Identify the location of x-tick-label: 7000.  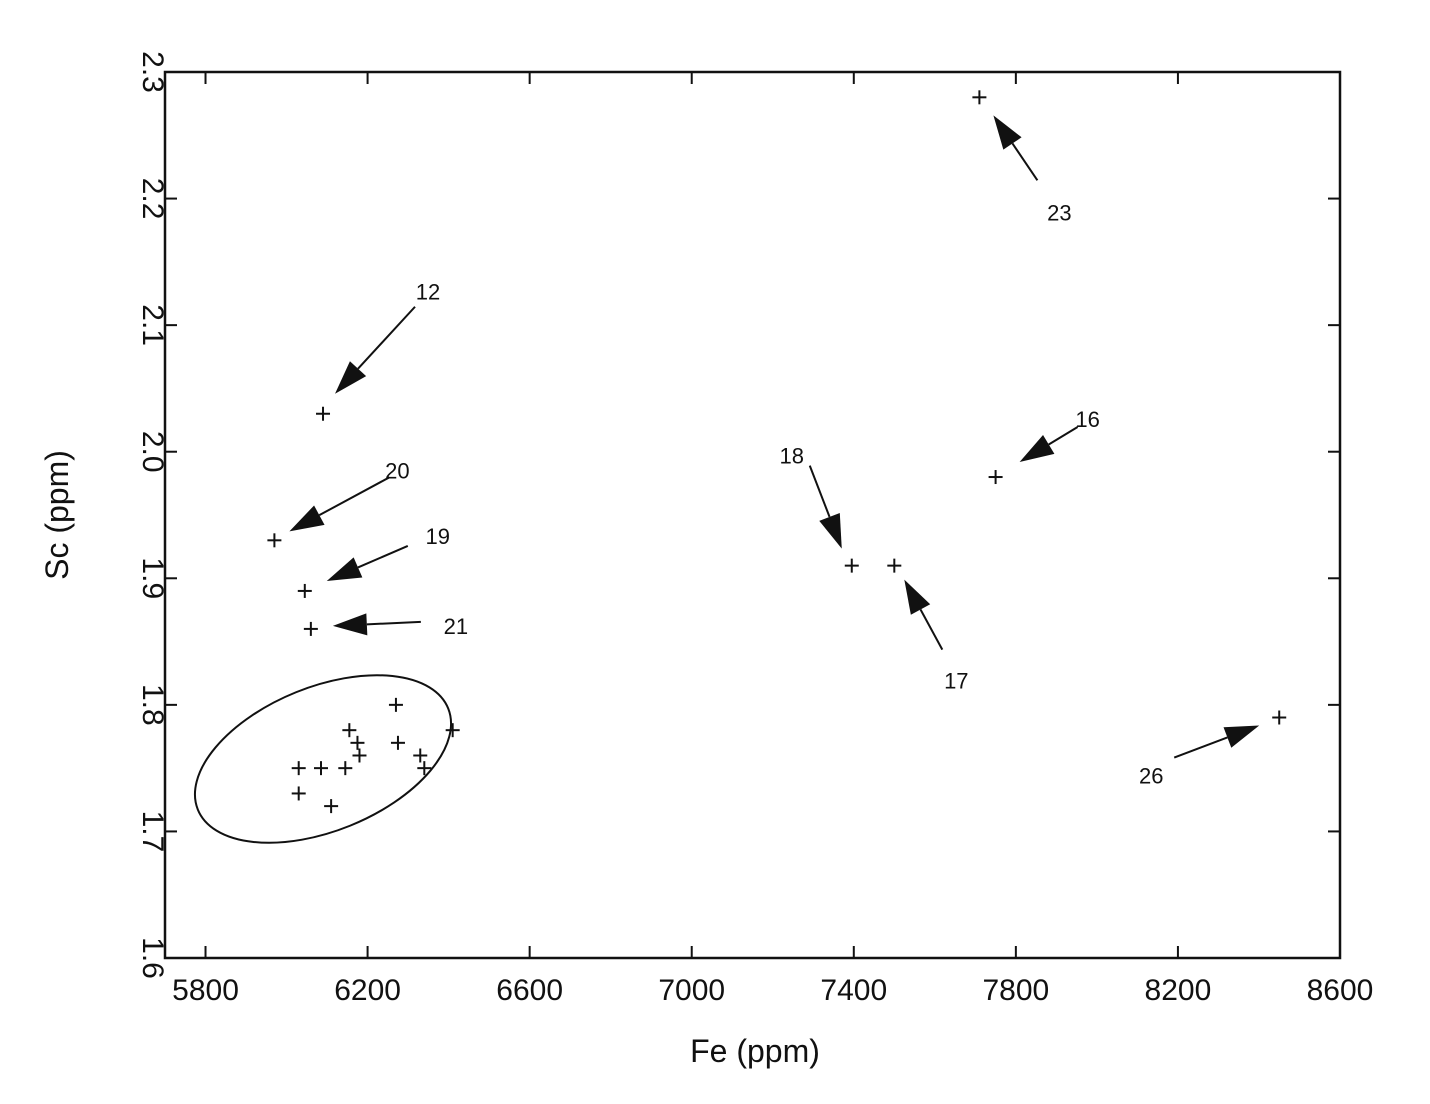
(691, 990).